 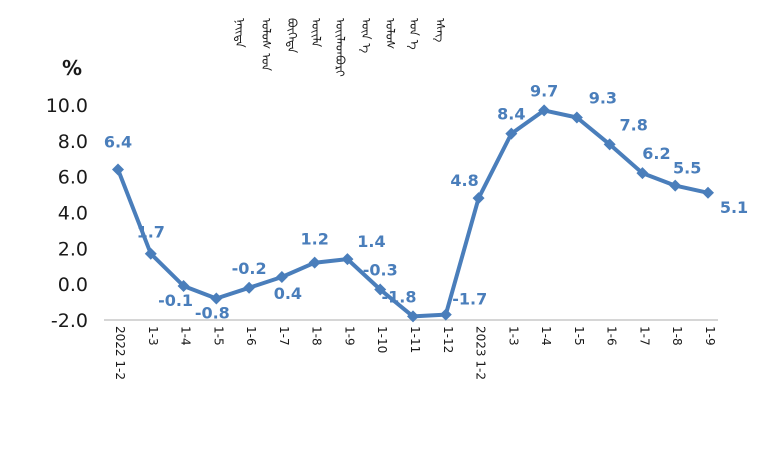 What do you see at coordinates (469, 299) in the screenshot?
I see `data-label: -1.7` at bounding box center [469, 299].